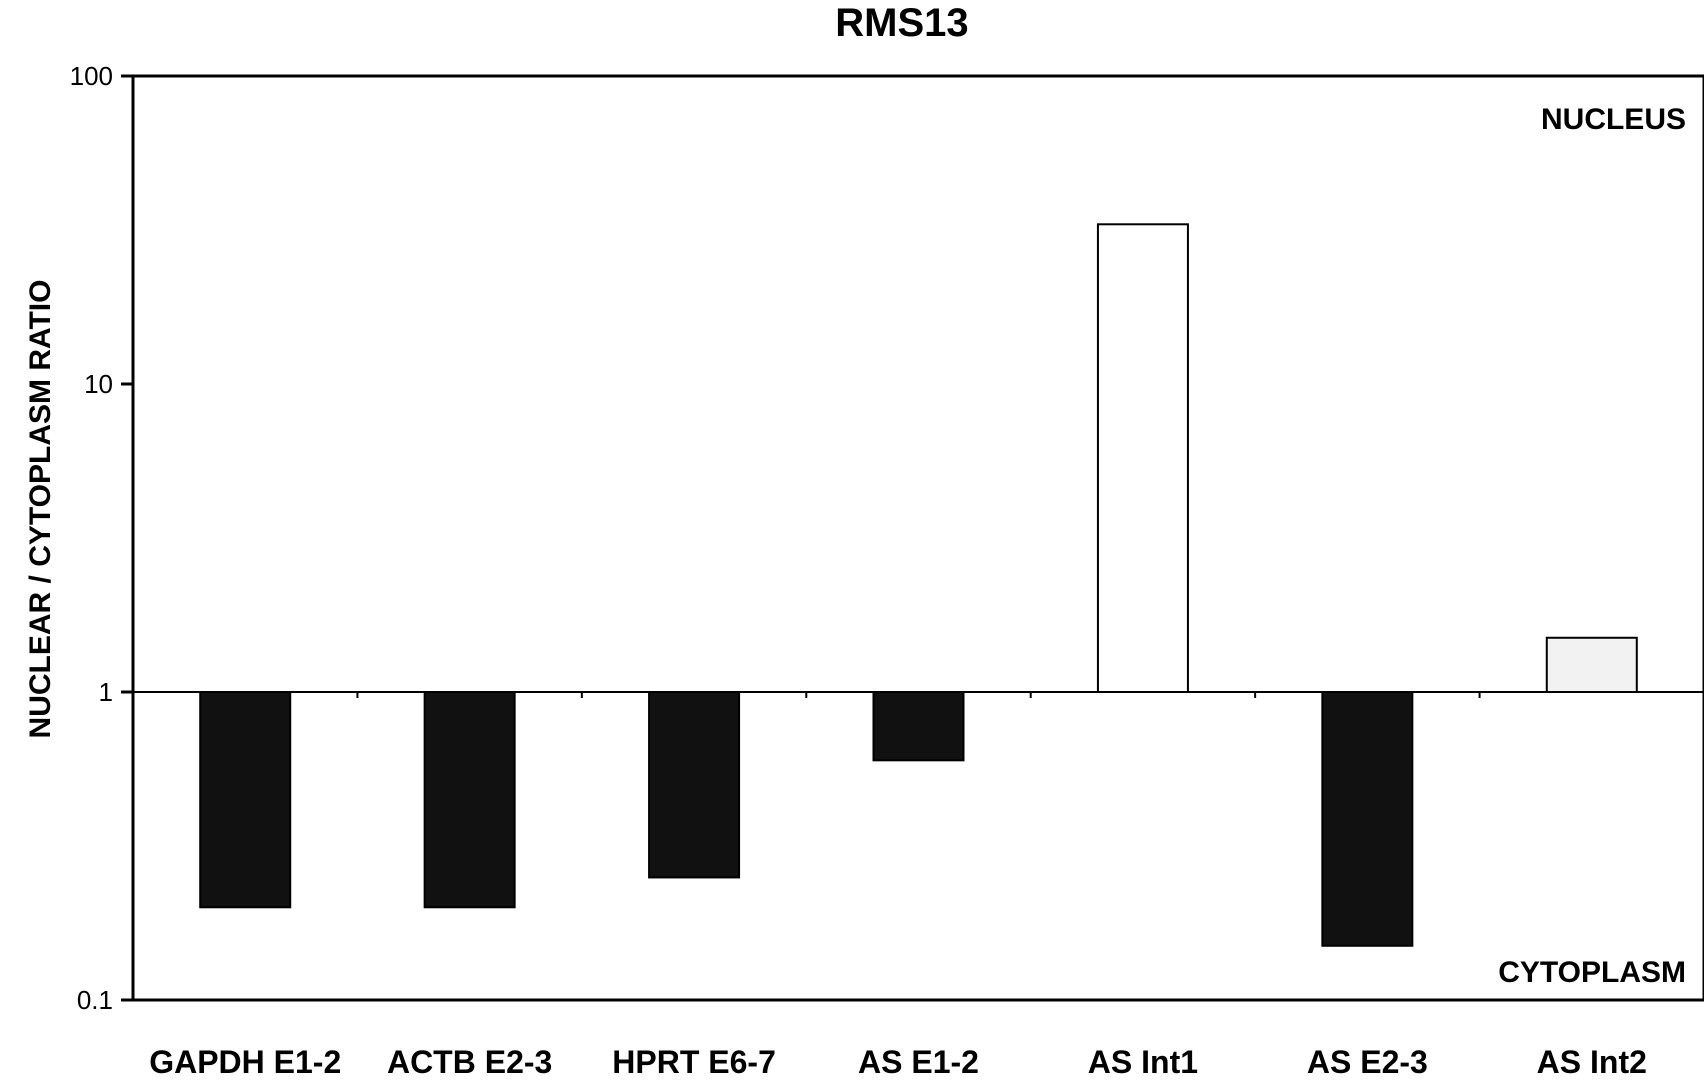 The width and height of the screenshot is (1704, 1087). Describe the element at coordinates (1367, 1062) in the screenshot. I see `x-category-label: AS E2-3` at that location.